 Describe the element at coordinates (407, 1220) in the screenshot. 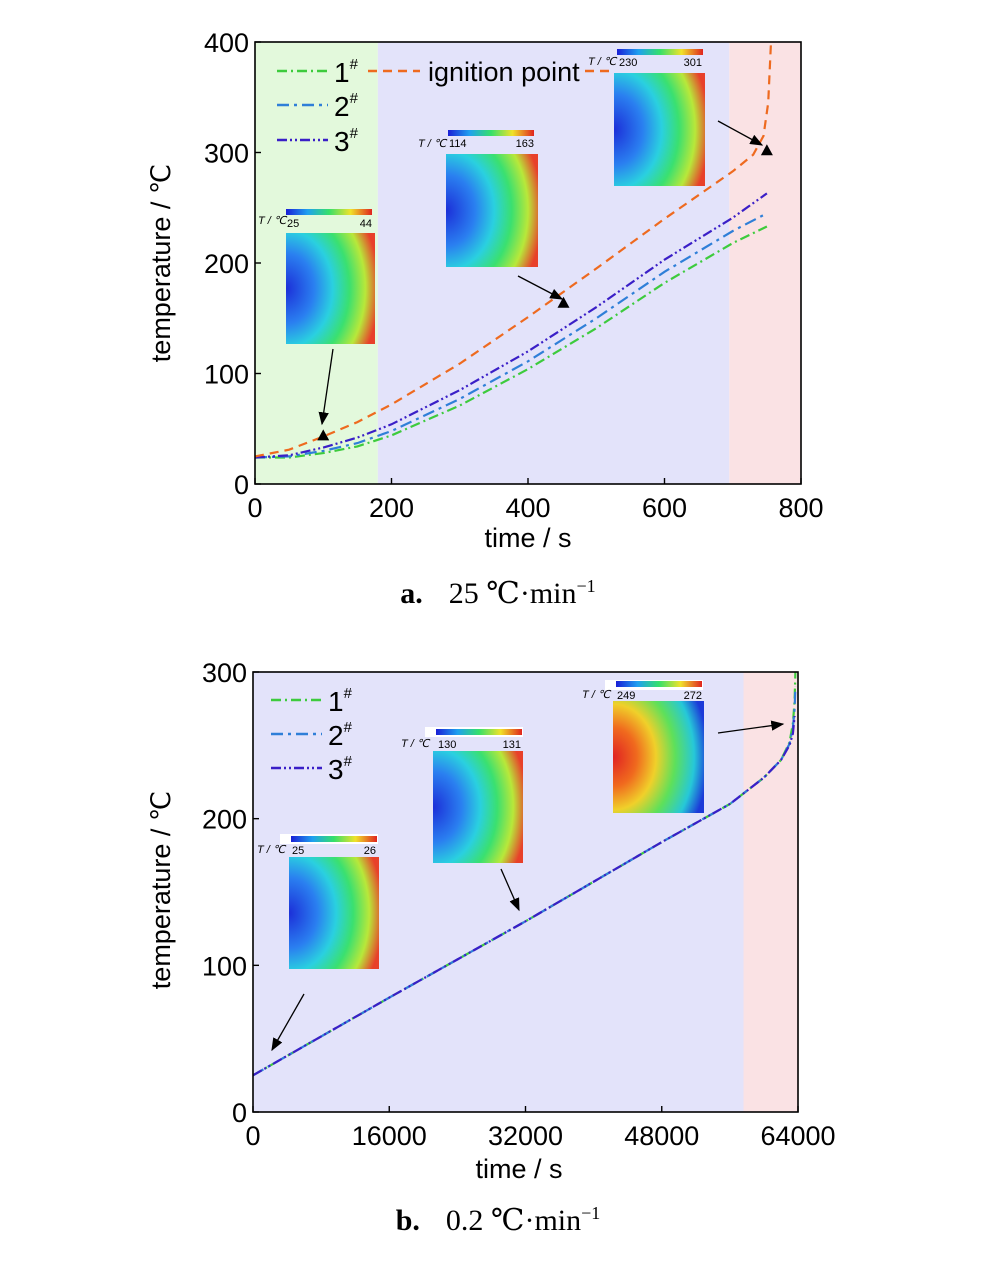

I see `caption-b-label: b.` at that location.